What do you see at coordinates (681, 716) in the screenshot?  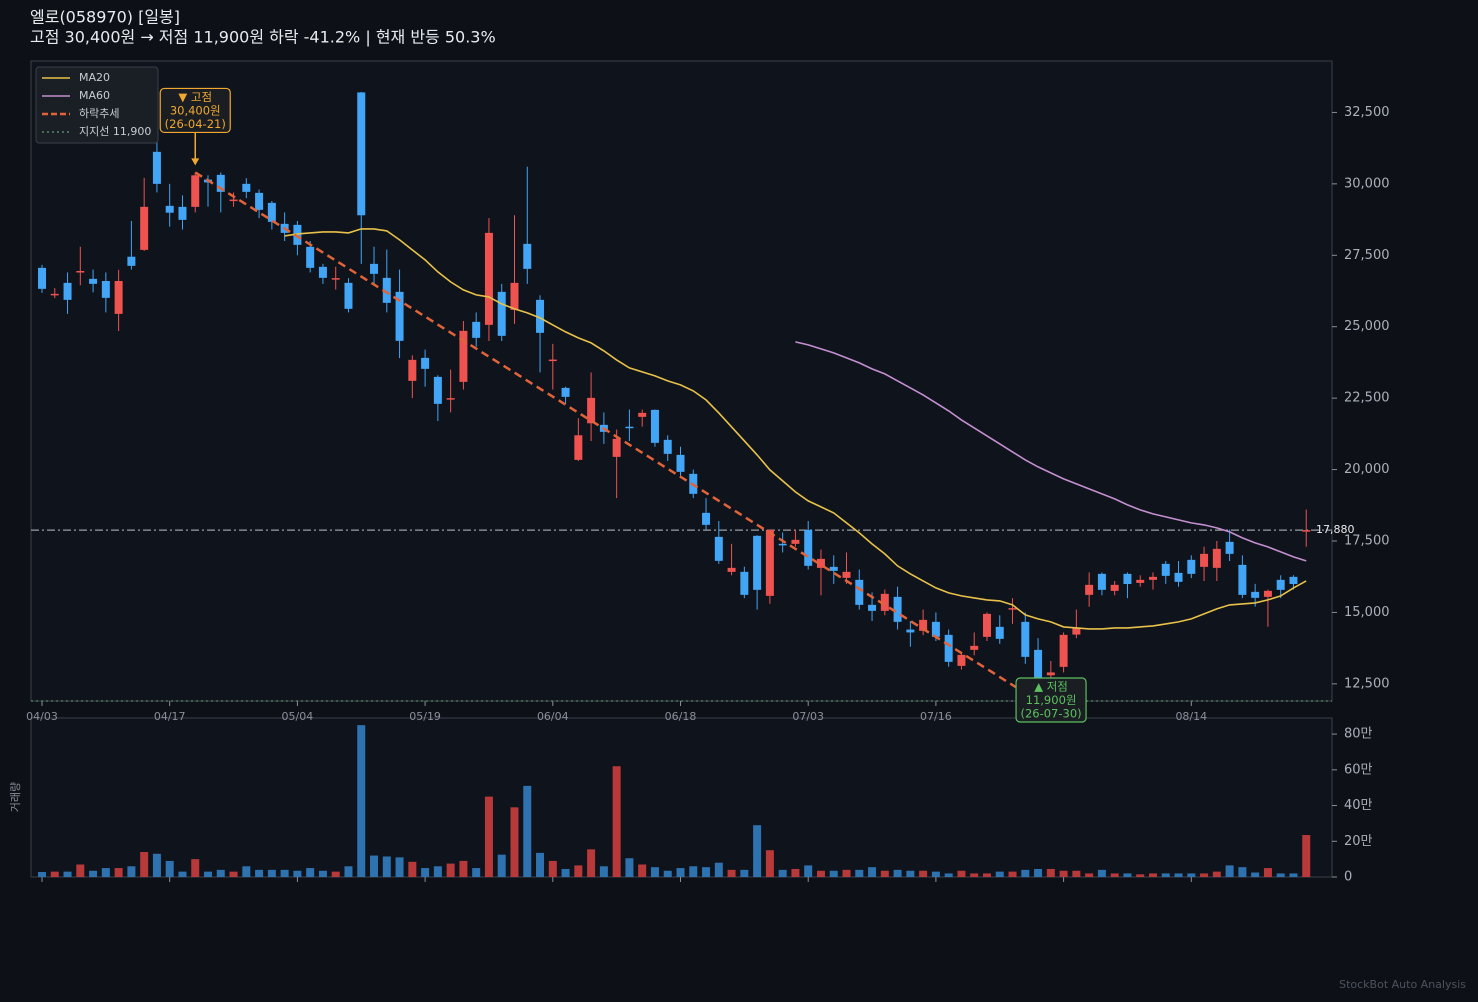 I see `x-tick-label: 06/18` at bounding box center [681, 716].